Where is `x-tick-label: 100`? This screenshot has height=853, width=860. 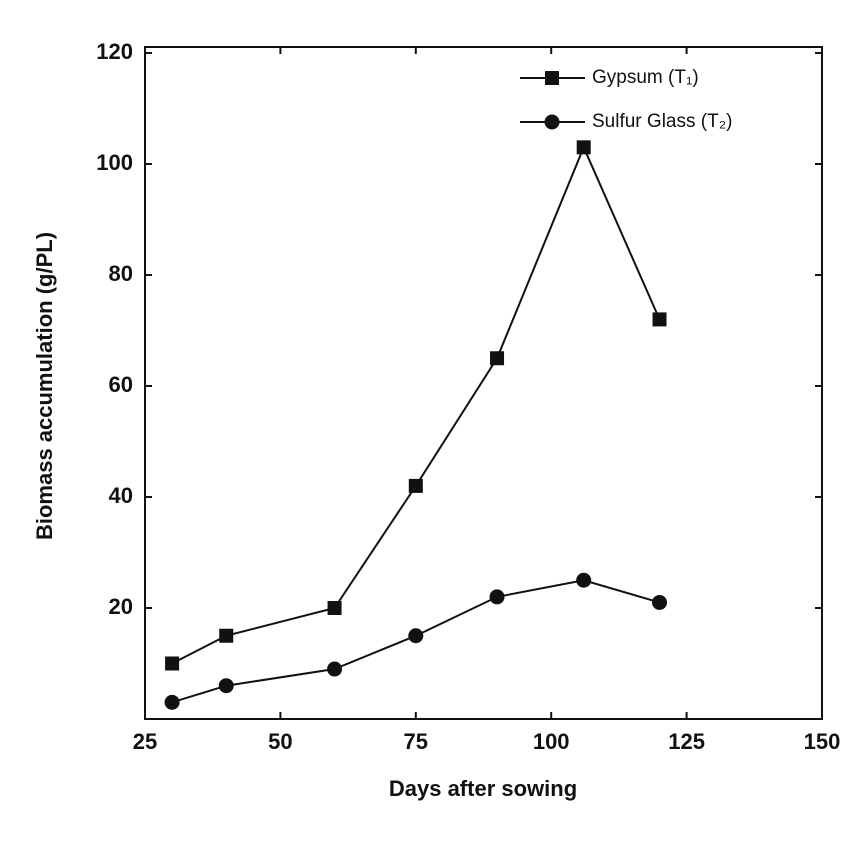
x-tick-label: 100 is located at coordinates (551, 741).